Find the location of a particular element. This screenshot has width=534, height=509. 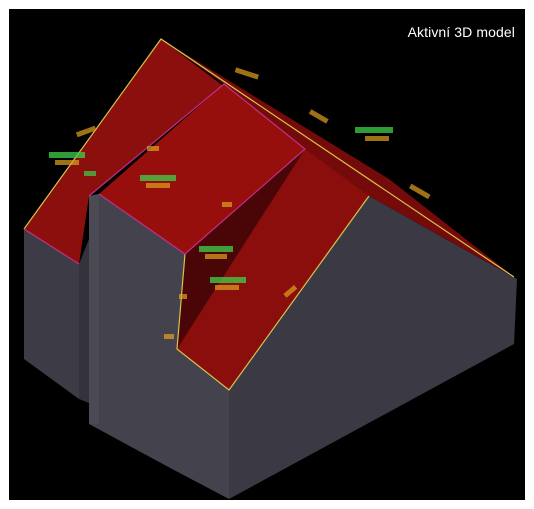

viewport-title: Aktivní 3D model is located at coordinates (461, 32).